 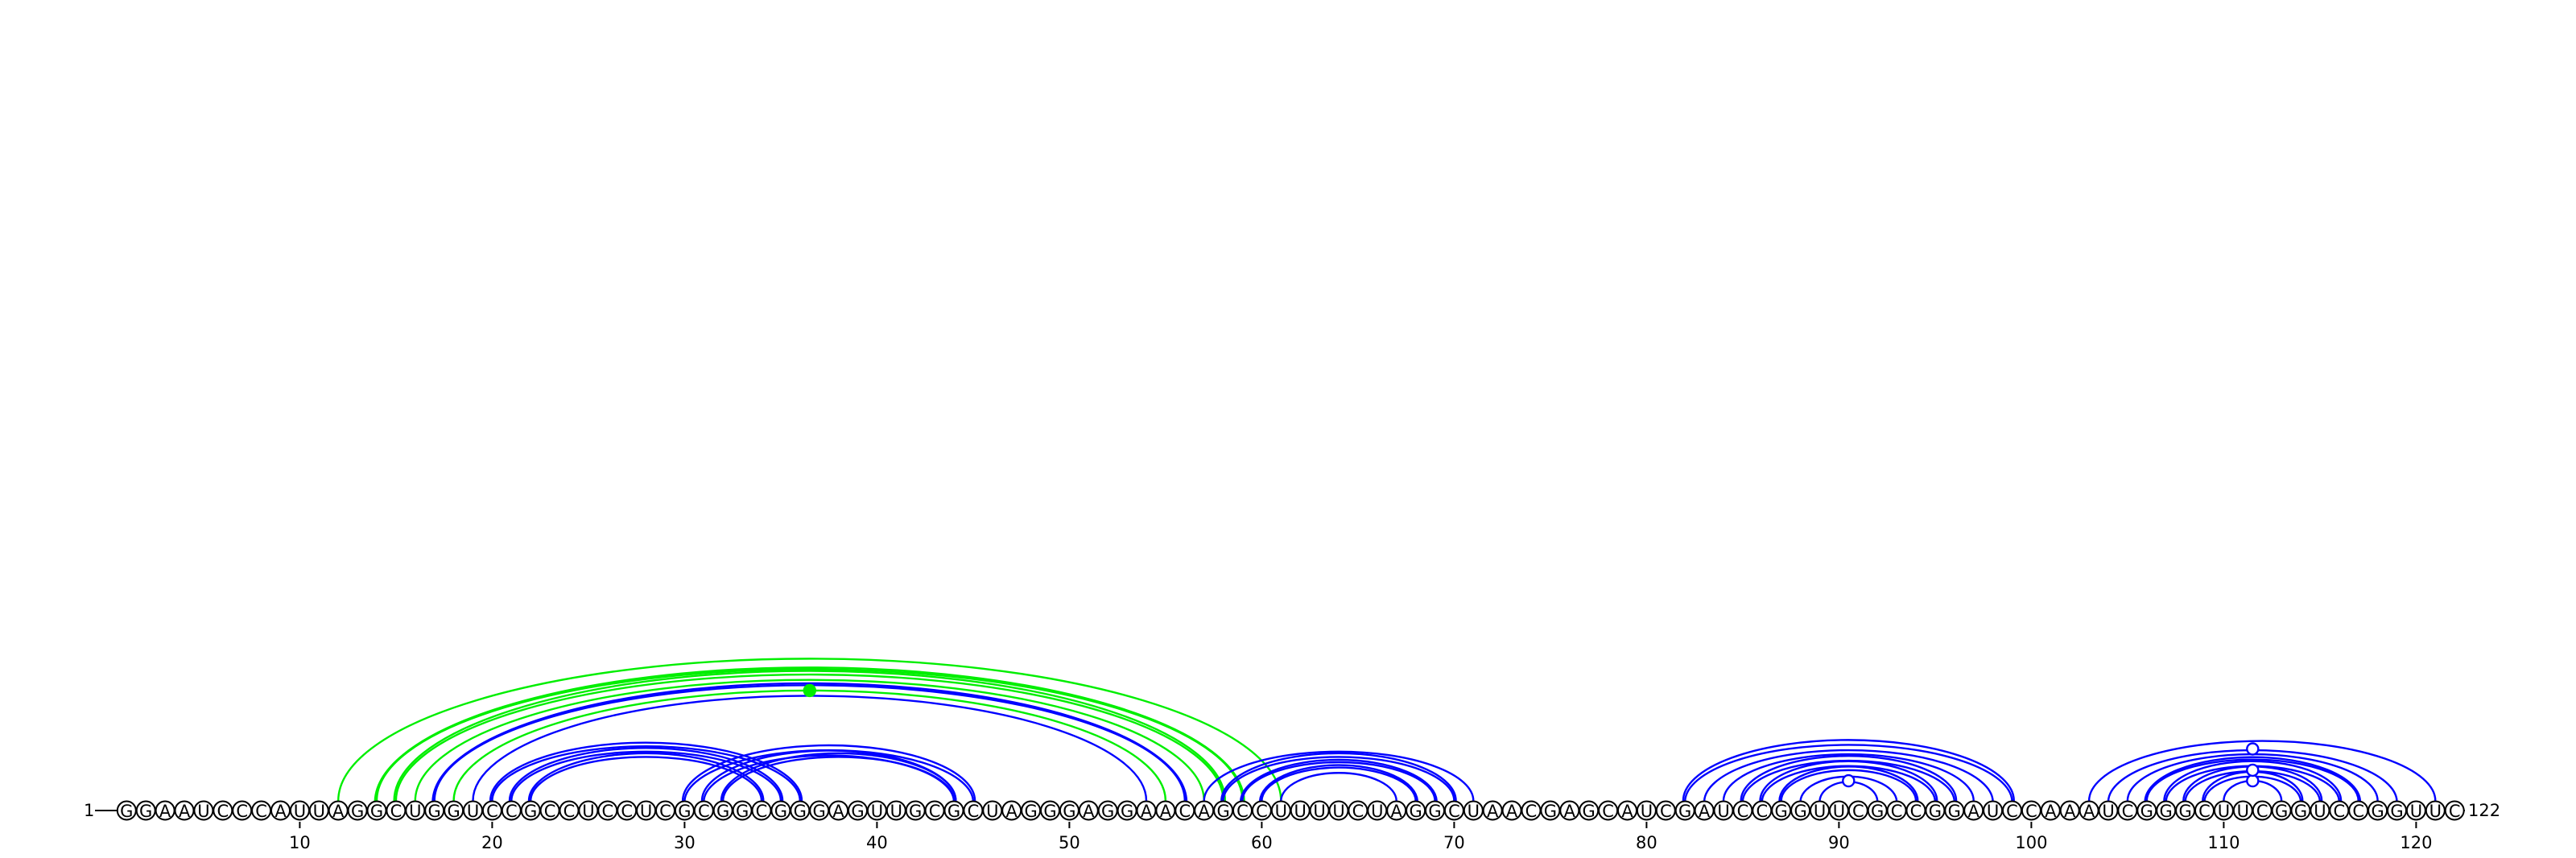 What do you see at coordinates (1474, 812) in the screenshot?
I see `nucleotide-letter-71: U` at bounding box center [1474, 812].